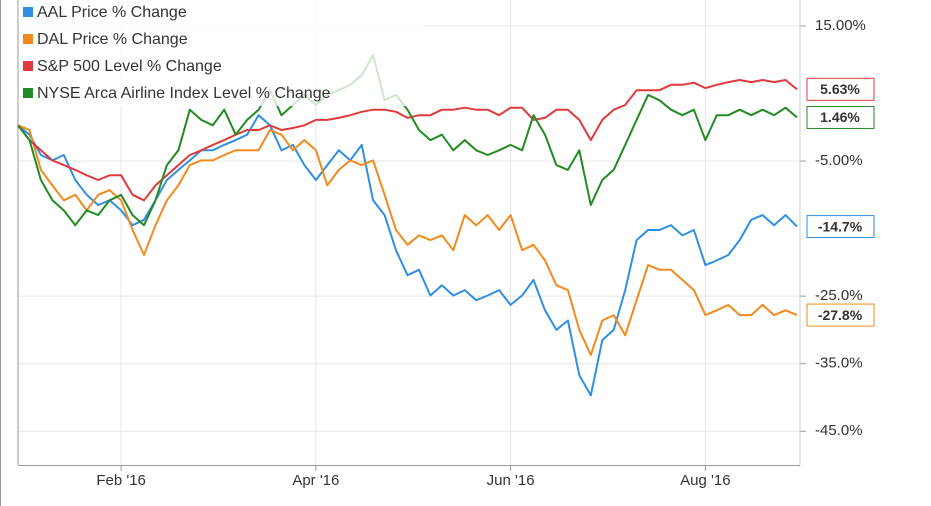 The width and height of the screenshot is (931, 506). What do you see at coordinates (839, 160) in the screenshot?
I see `y-tick-label: -5.00%` at bounding box center [839, 160].